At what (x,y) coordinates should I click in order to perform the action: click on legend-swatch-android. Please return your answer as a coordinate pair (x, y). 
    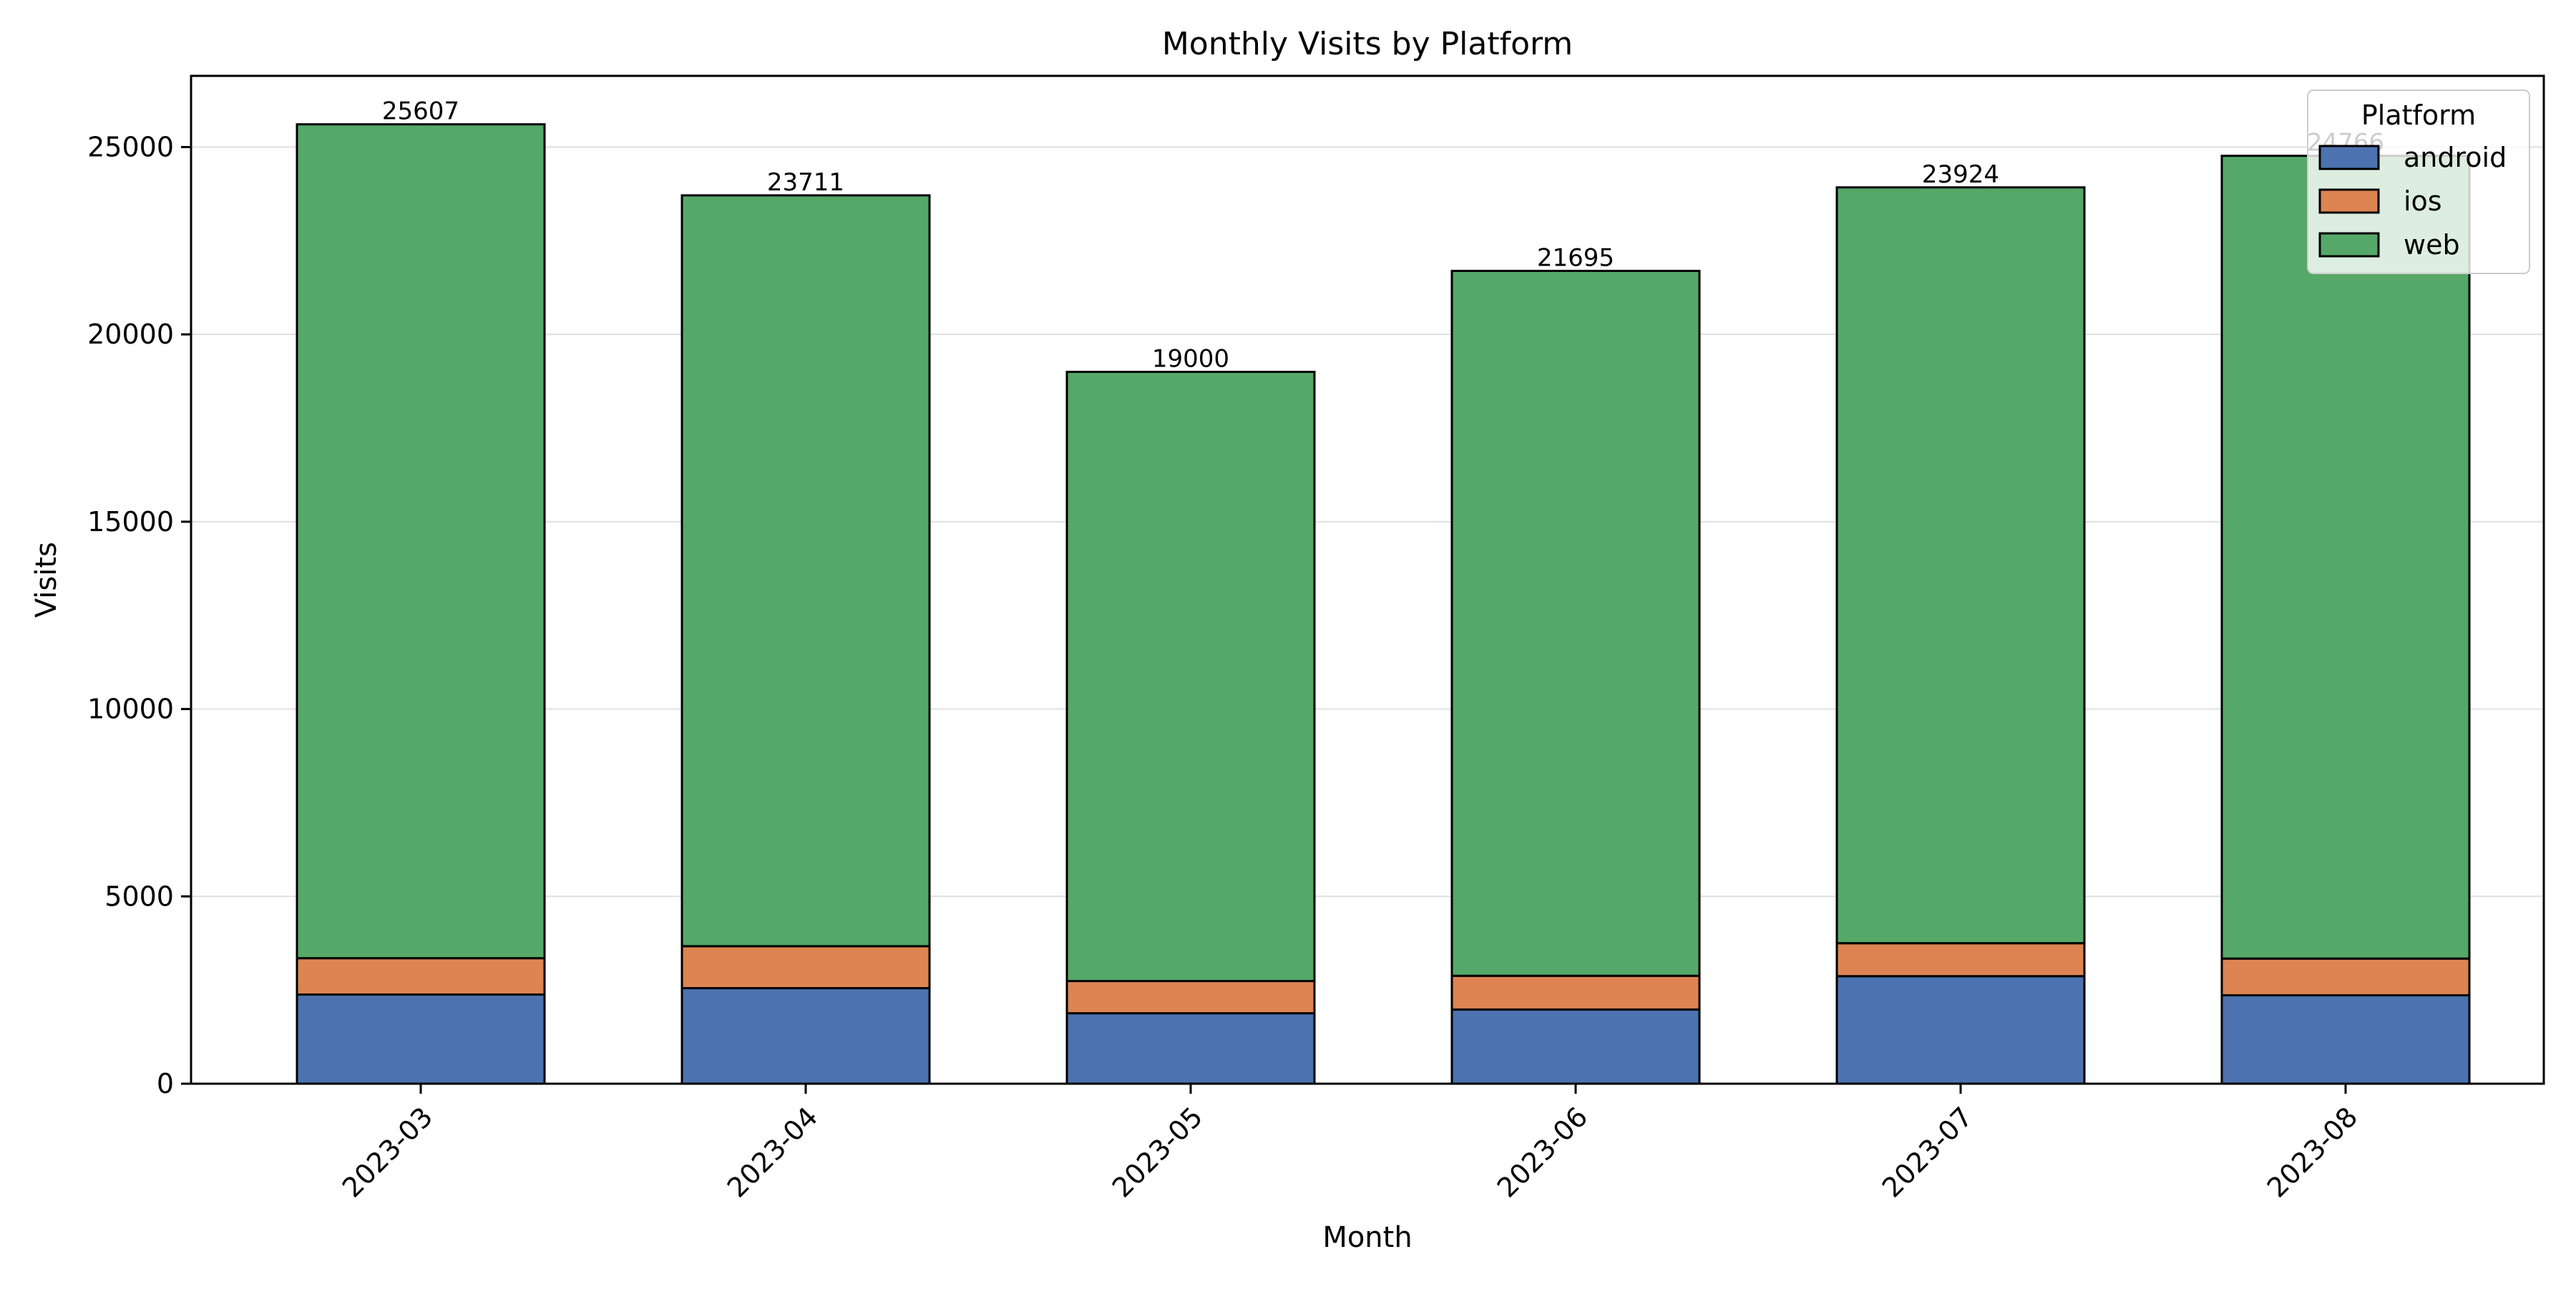
    Looking at the image, I should click on (2349, 157).